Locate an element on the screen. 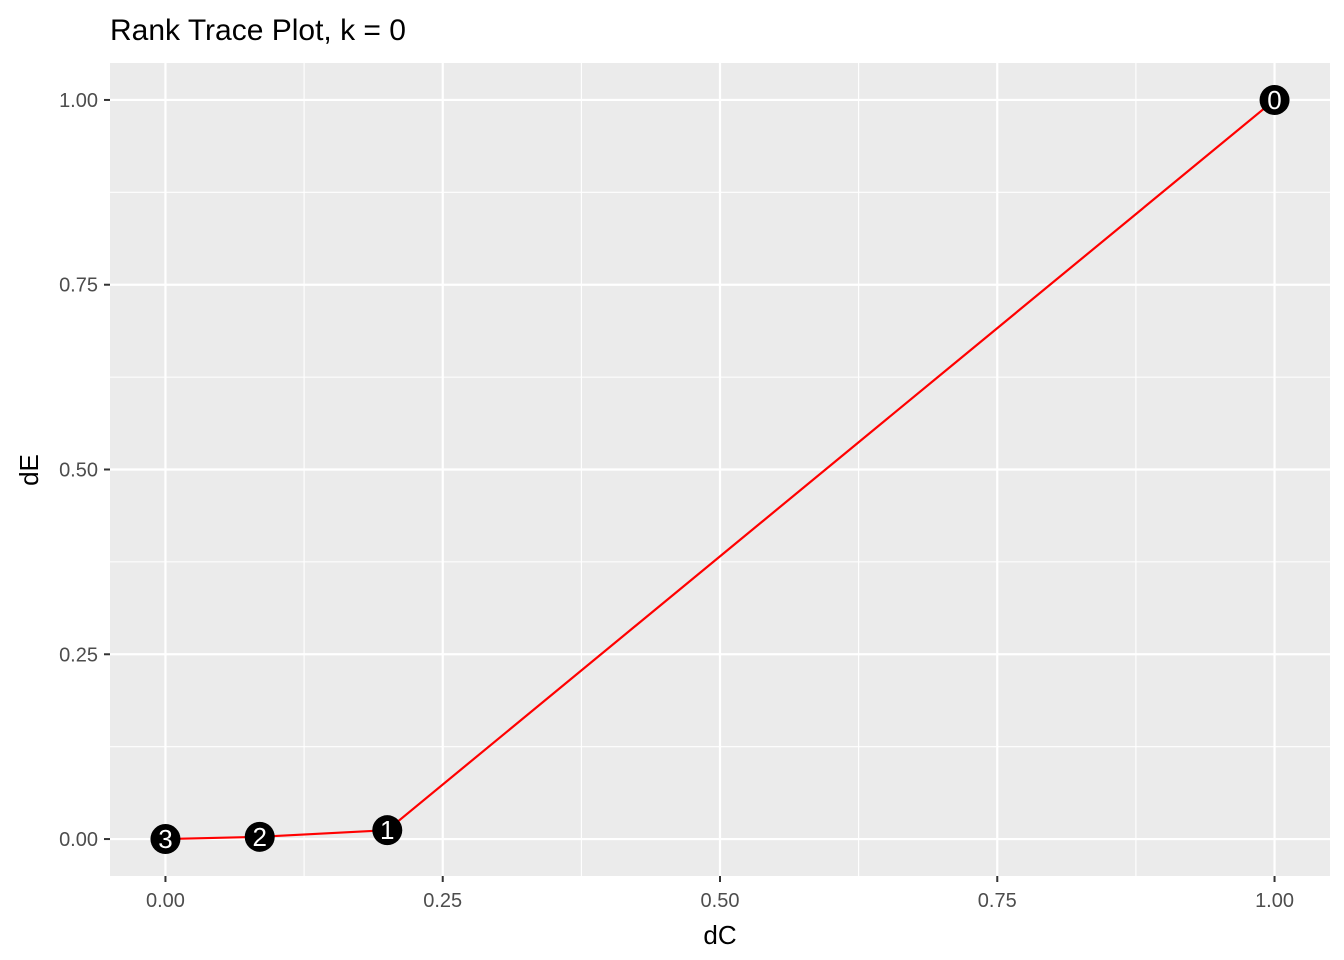 The height and width of the screenshot is (960, 1344). x-tick-label: 0.00 is located at coordinates (165, 901).